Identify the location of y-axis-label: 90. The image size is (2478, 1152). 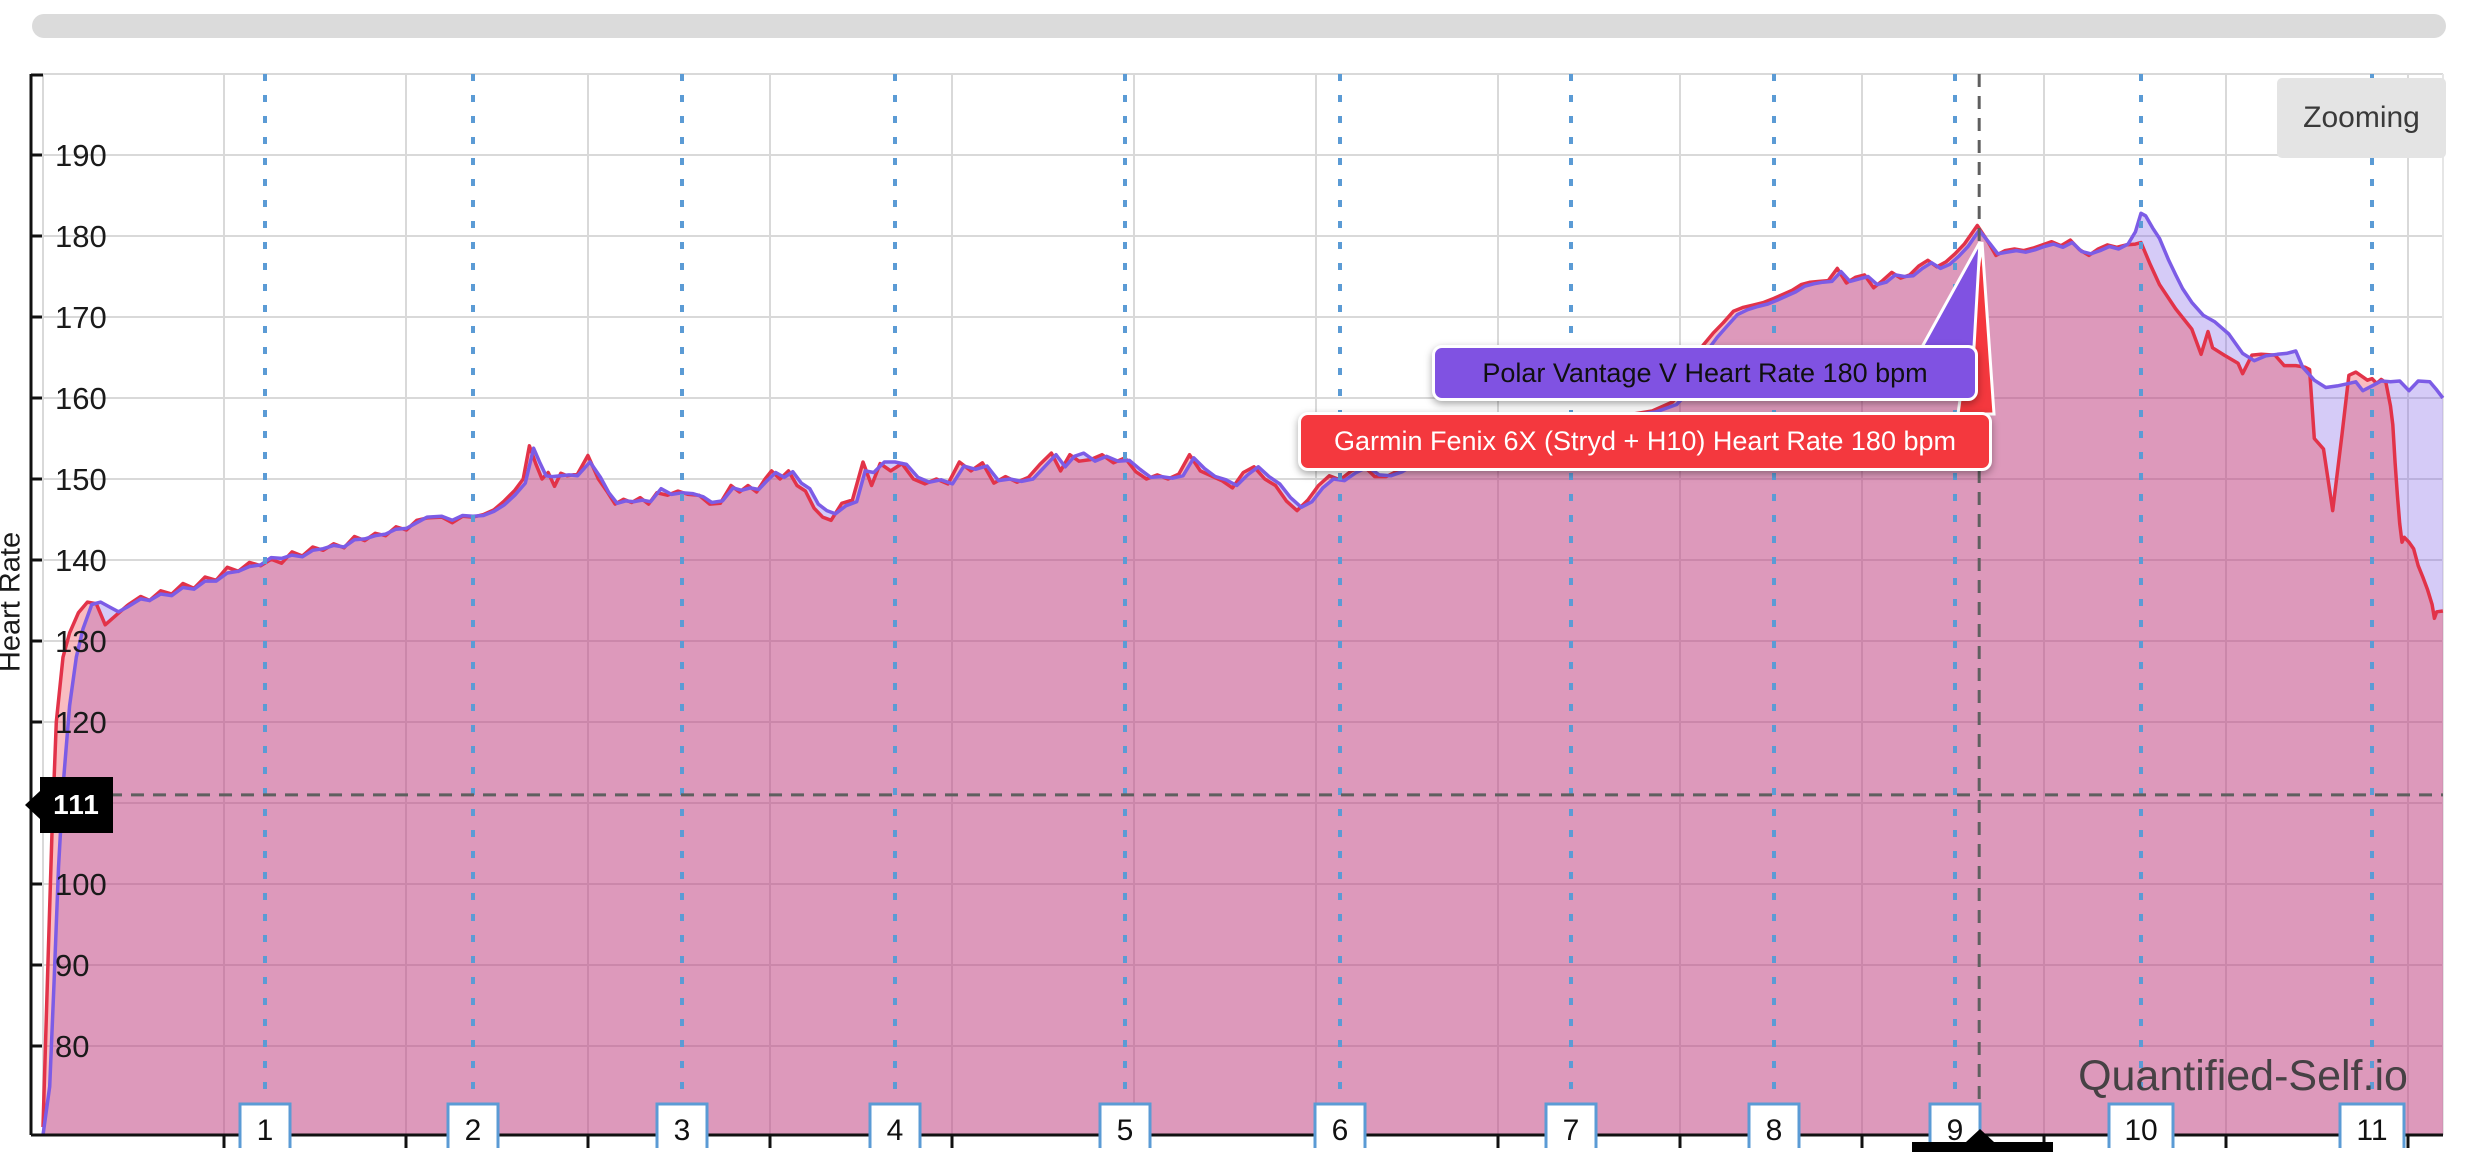
(72, 965).